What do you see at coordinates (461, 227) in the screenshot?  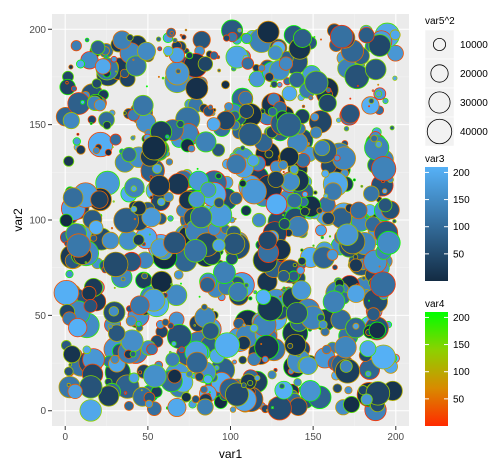 I see `fill-colorbar-label-1: 100` at bounding box center [461, 227].